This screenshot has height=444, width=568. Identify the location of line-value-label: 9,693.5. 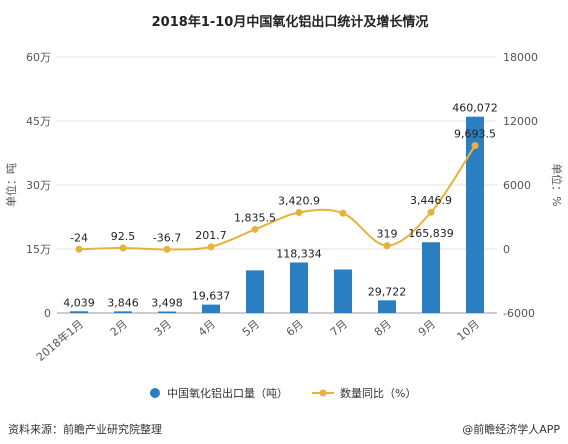
(475, 134).